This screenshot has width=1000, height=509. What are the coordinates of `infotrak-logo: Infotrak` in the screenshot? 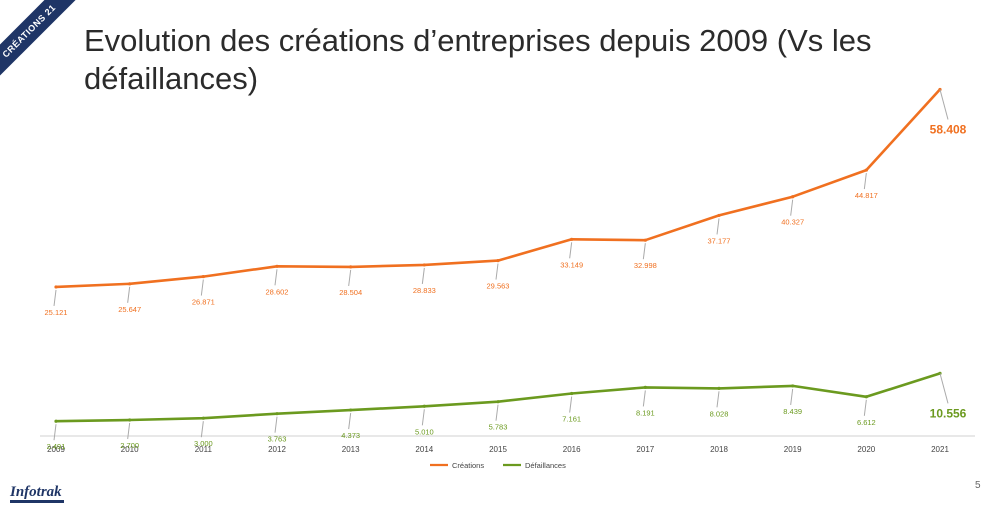 It's located at (36, 492).